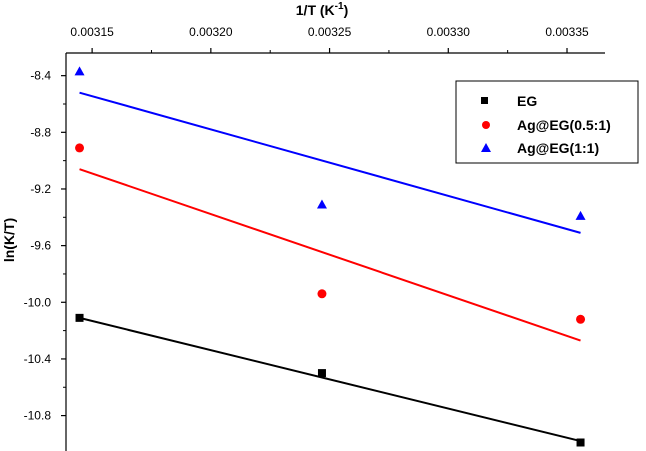  Describe the element at coordinates (211, 32) in the screenshot. I see `x-tick-label: 0.00320` at that location.